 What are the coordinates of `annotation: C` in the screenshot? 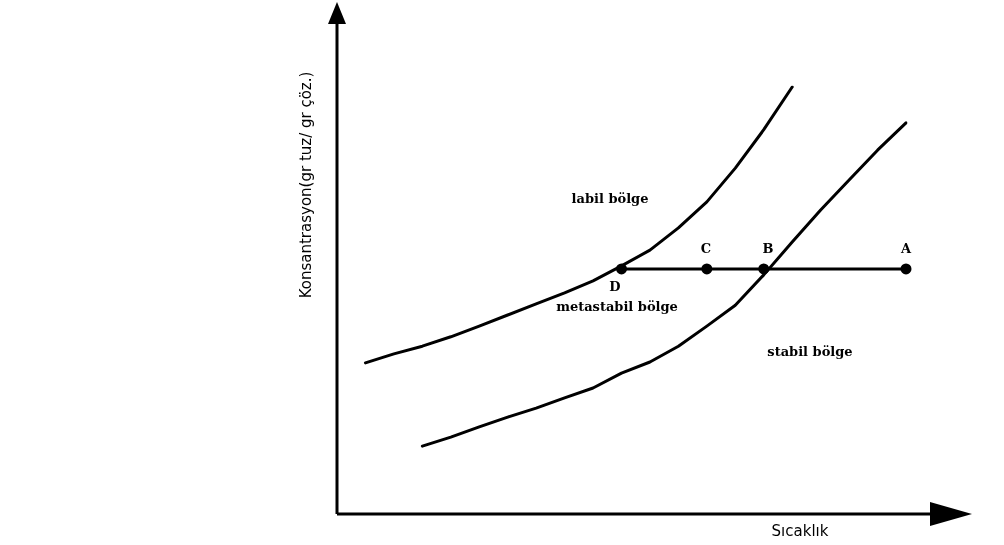 It's located at (706, 249).